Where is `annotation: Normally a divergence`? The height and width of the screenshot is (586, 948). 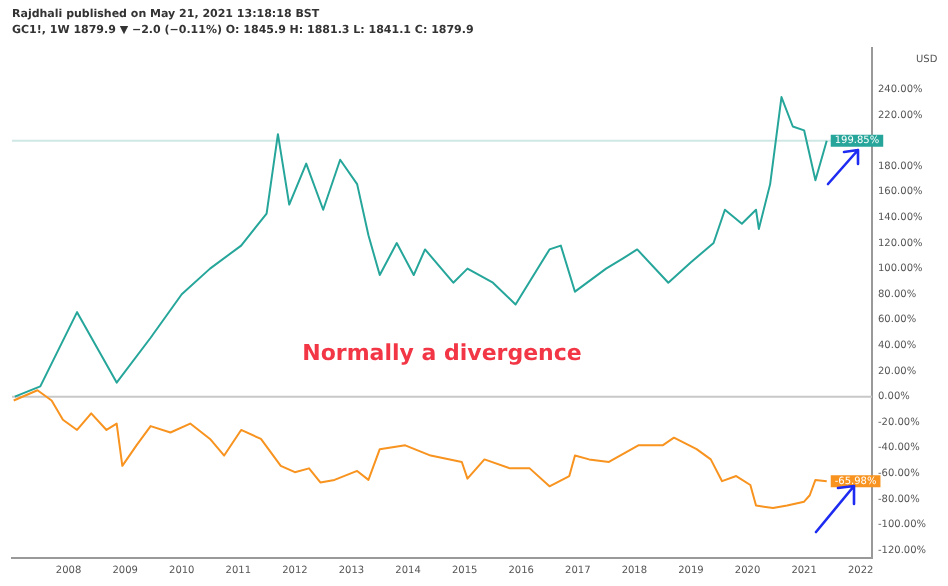
annotation: Normally a divergence is located at coordinates (442, 352).